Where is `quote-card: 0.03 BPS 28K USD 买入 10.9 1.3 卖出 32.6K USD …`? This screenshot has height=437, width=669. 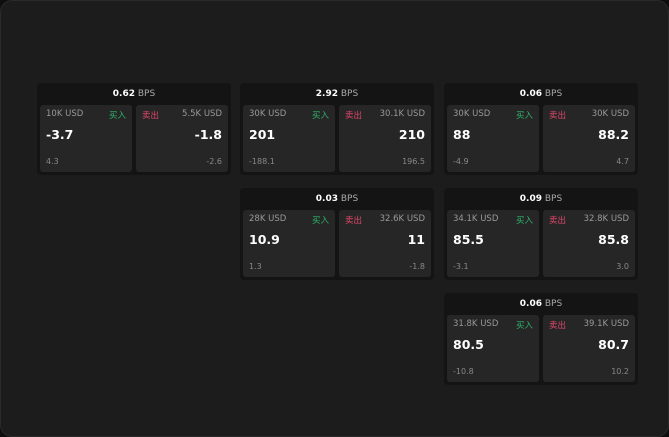 quote-card: 0.03 BPS 28K USD 买入 10.9 1.3 卖出 32.6K USD … is located at coordinates (337, 234).